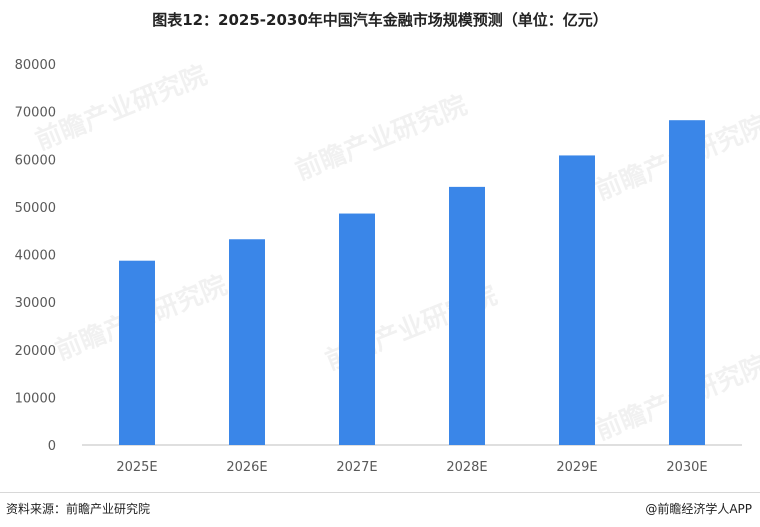 The image size is (760, 527). I want to click on bar-2030E, so click(687, 282).